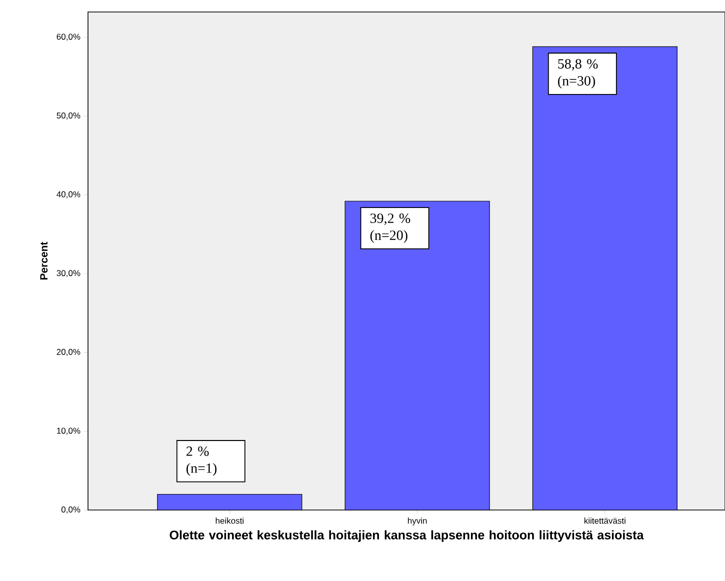 The height and width of the screenshot is (581, 725). I want to click on data-label: 58,8 % (n=30), so click(578, 73).